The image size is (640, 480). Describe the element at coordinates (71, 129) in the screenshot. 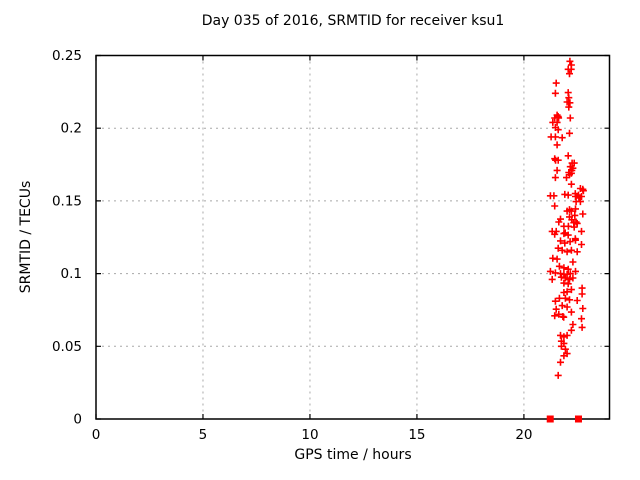

I see `y-tick-label: 0.2` at that location.